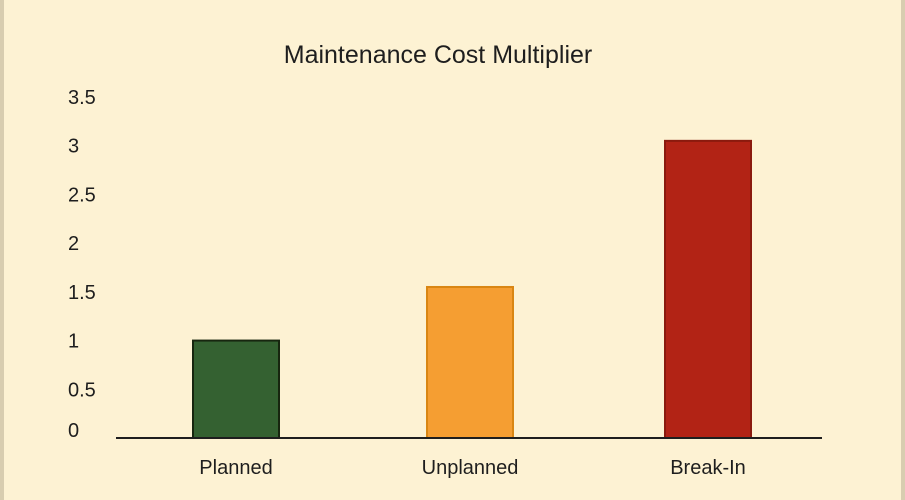 The height and width of the screenshot is (500, 905). What do you see at coordinates (73, 342) in the screenshot?
I see `y-tick-label: 1` at bounding box center [73, 342].